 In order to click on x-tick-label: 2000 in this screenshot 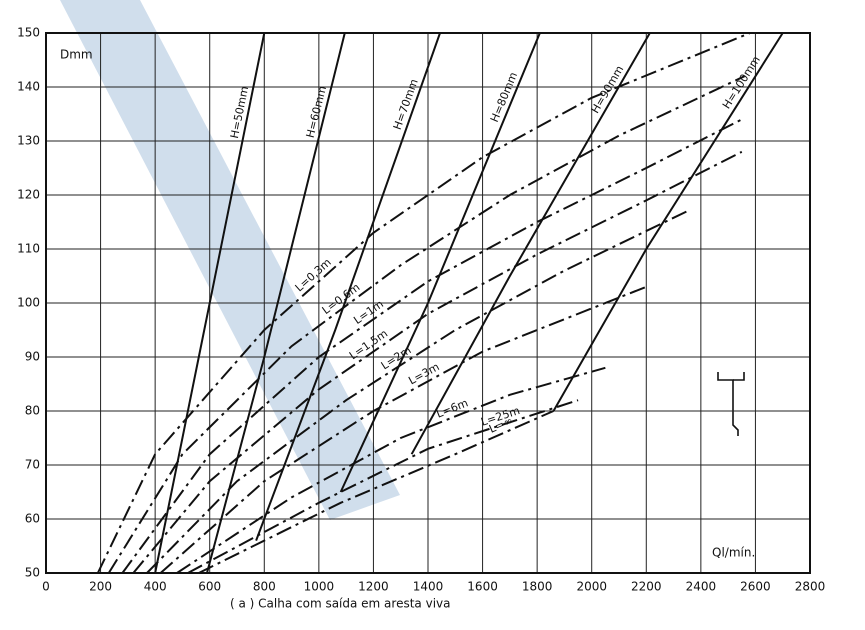, I will do `click(591, 587)`.